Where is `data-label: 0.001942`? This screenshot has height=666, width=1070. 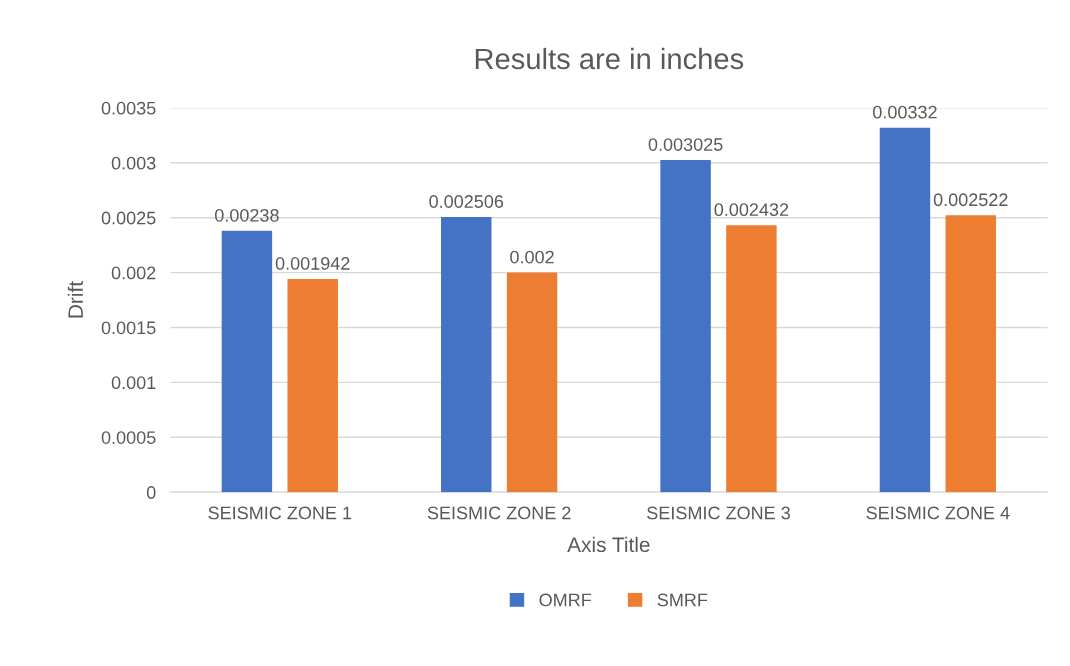 data-label: 0.001942 is located at coordinates (312, 263).